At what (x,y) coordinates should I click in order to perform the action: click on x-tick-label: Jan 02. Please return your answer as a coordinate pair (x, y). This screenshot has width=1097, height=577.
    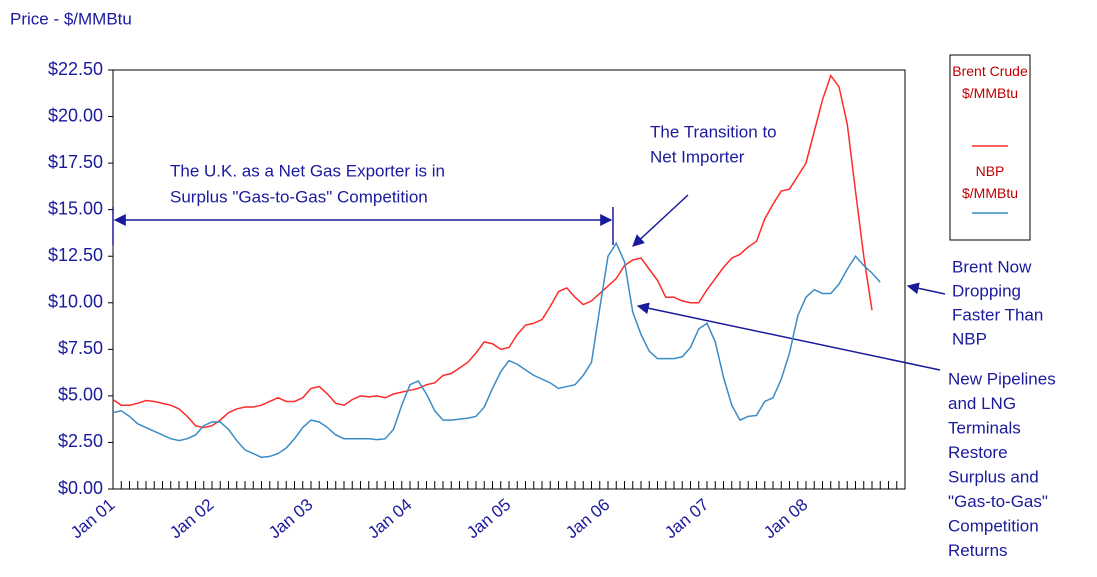
    Looking at the image, I should click on (191, 518).